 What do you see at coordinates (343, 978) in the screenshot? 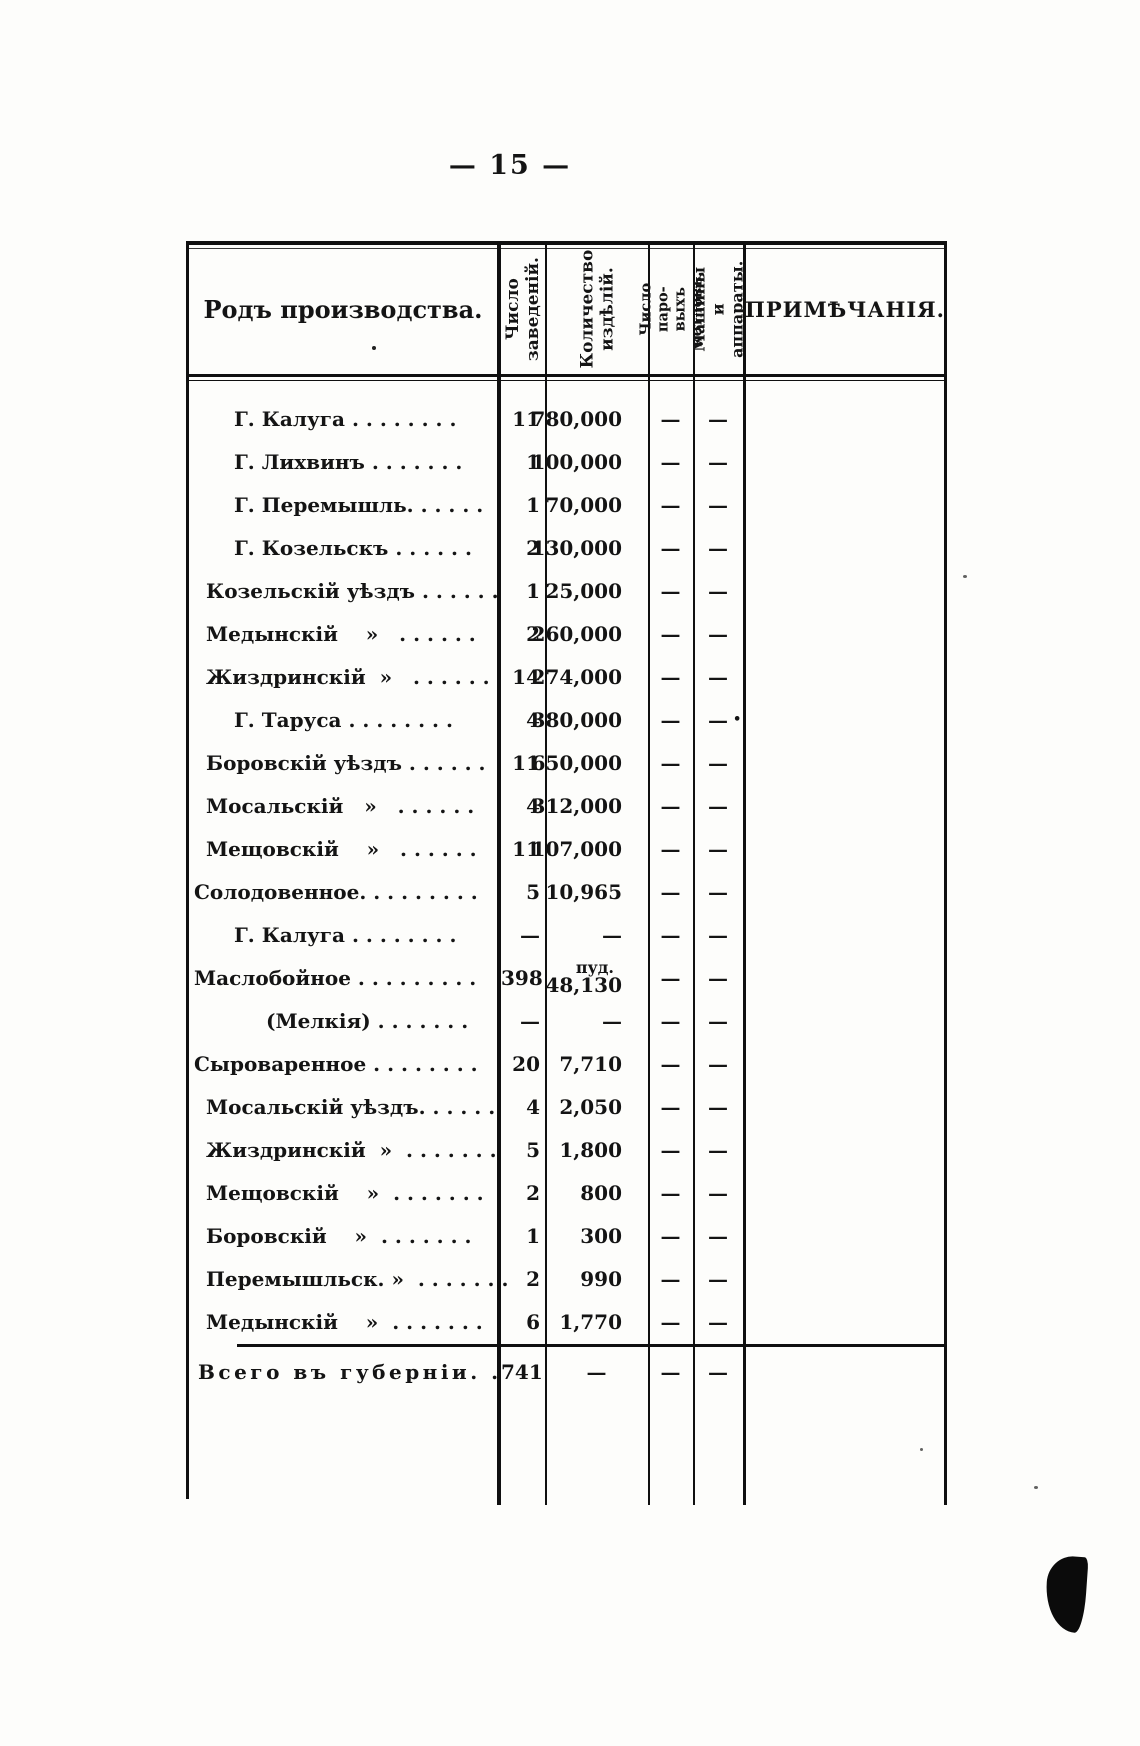
I see `row-product-label: Маслобойное . . . . . . . . .` at bounding box center [343, 978].